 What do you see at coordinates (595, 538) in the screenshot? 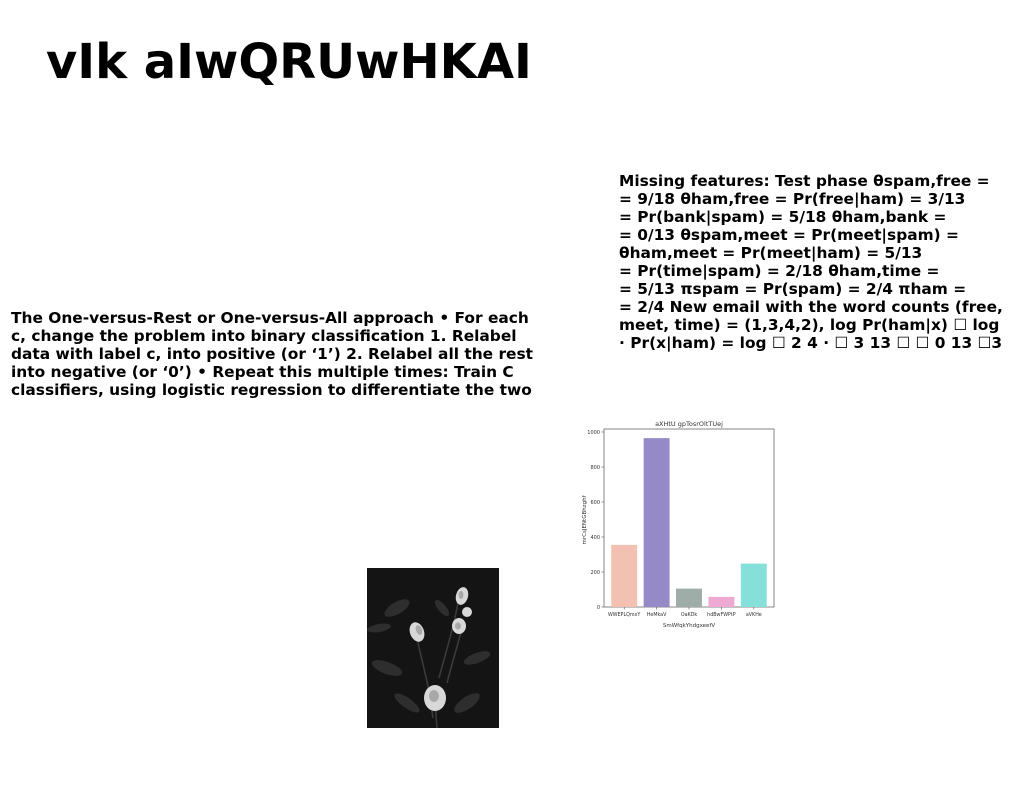
I see `chart-y-tick-label: 400` at bounding box center [595, 538].